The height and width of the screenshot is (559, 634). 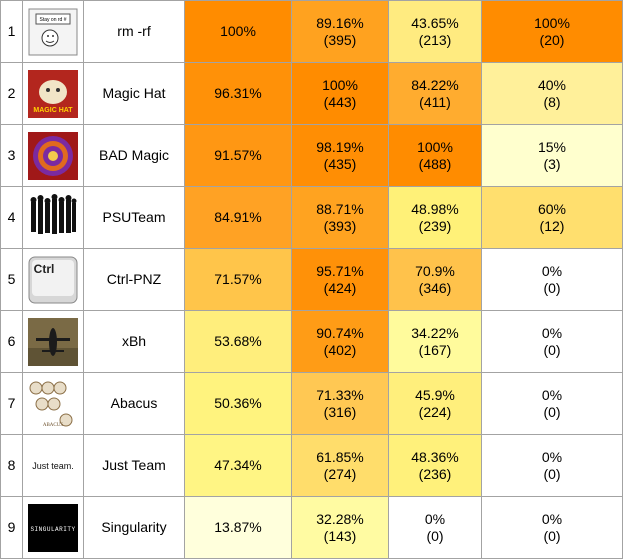 I want to click on logo-cell: SINGULARITY, so click(x=53, y=528).